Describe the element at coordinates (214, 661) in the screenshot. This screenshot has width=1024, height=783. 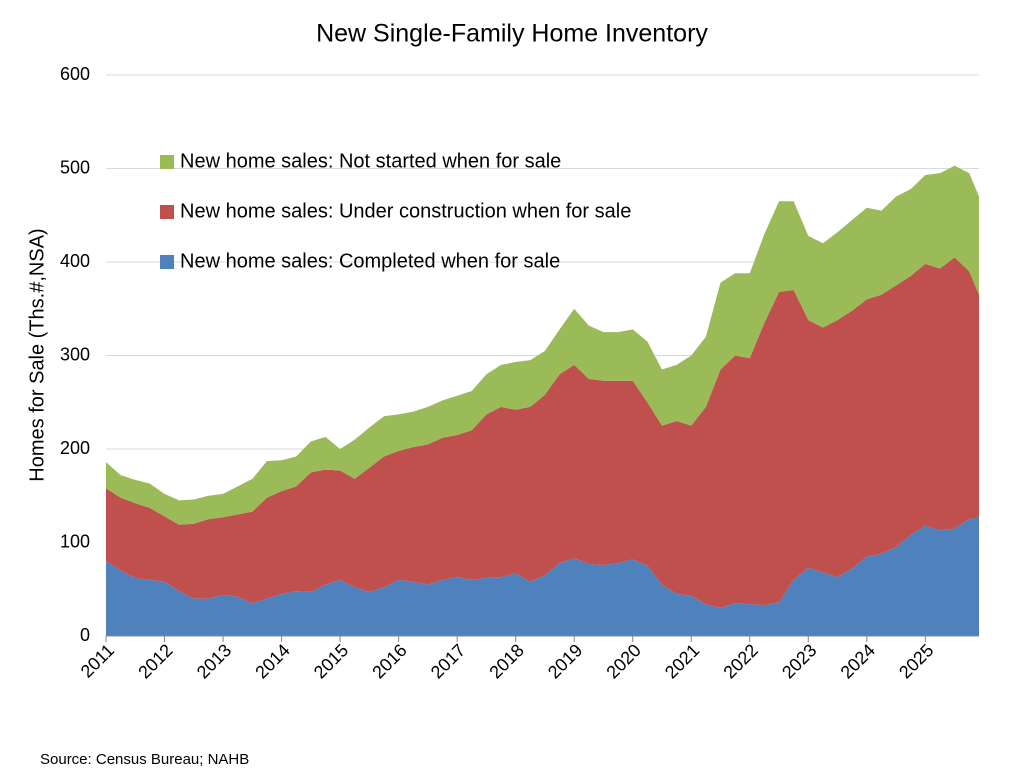
I see `x-tick-label: 2013` at that location.